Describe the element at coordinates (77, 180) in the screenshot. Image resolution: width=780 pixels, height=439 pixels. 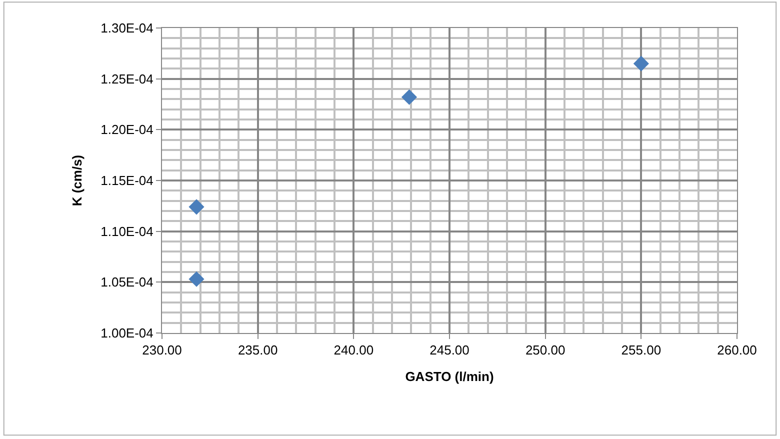
I see `y-axis-title: K (cm/s)` at that location.